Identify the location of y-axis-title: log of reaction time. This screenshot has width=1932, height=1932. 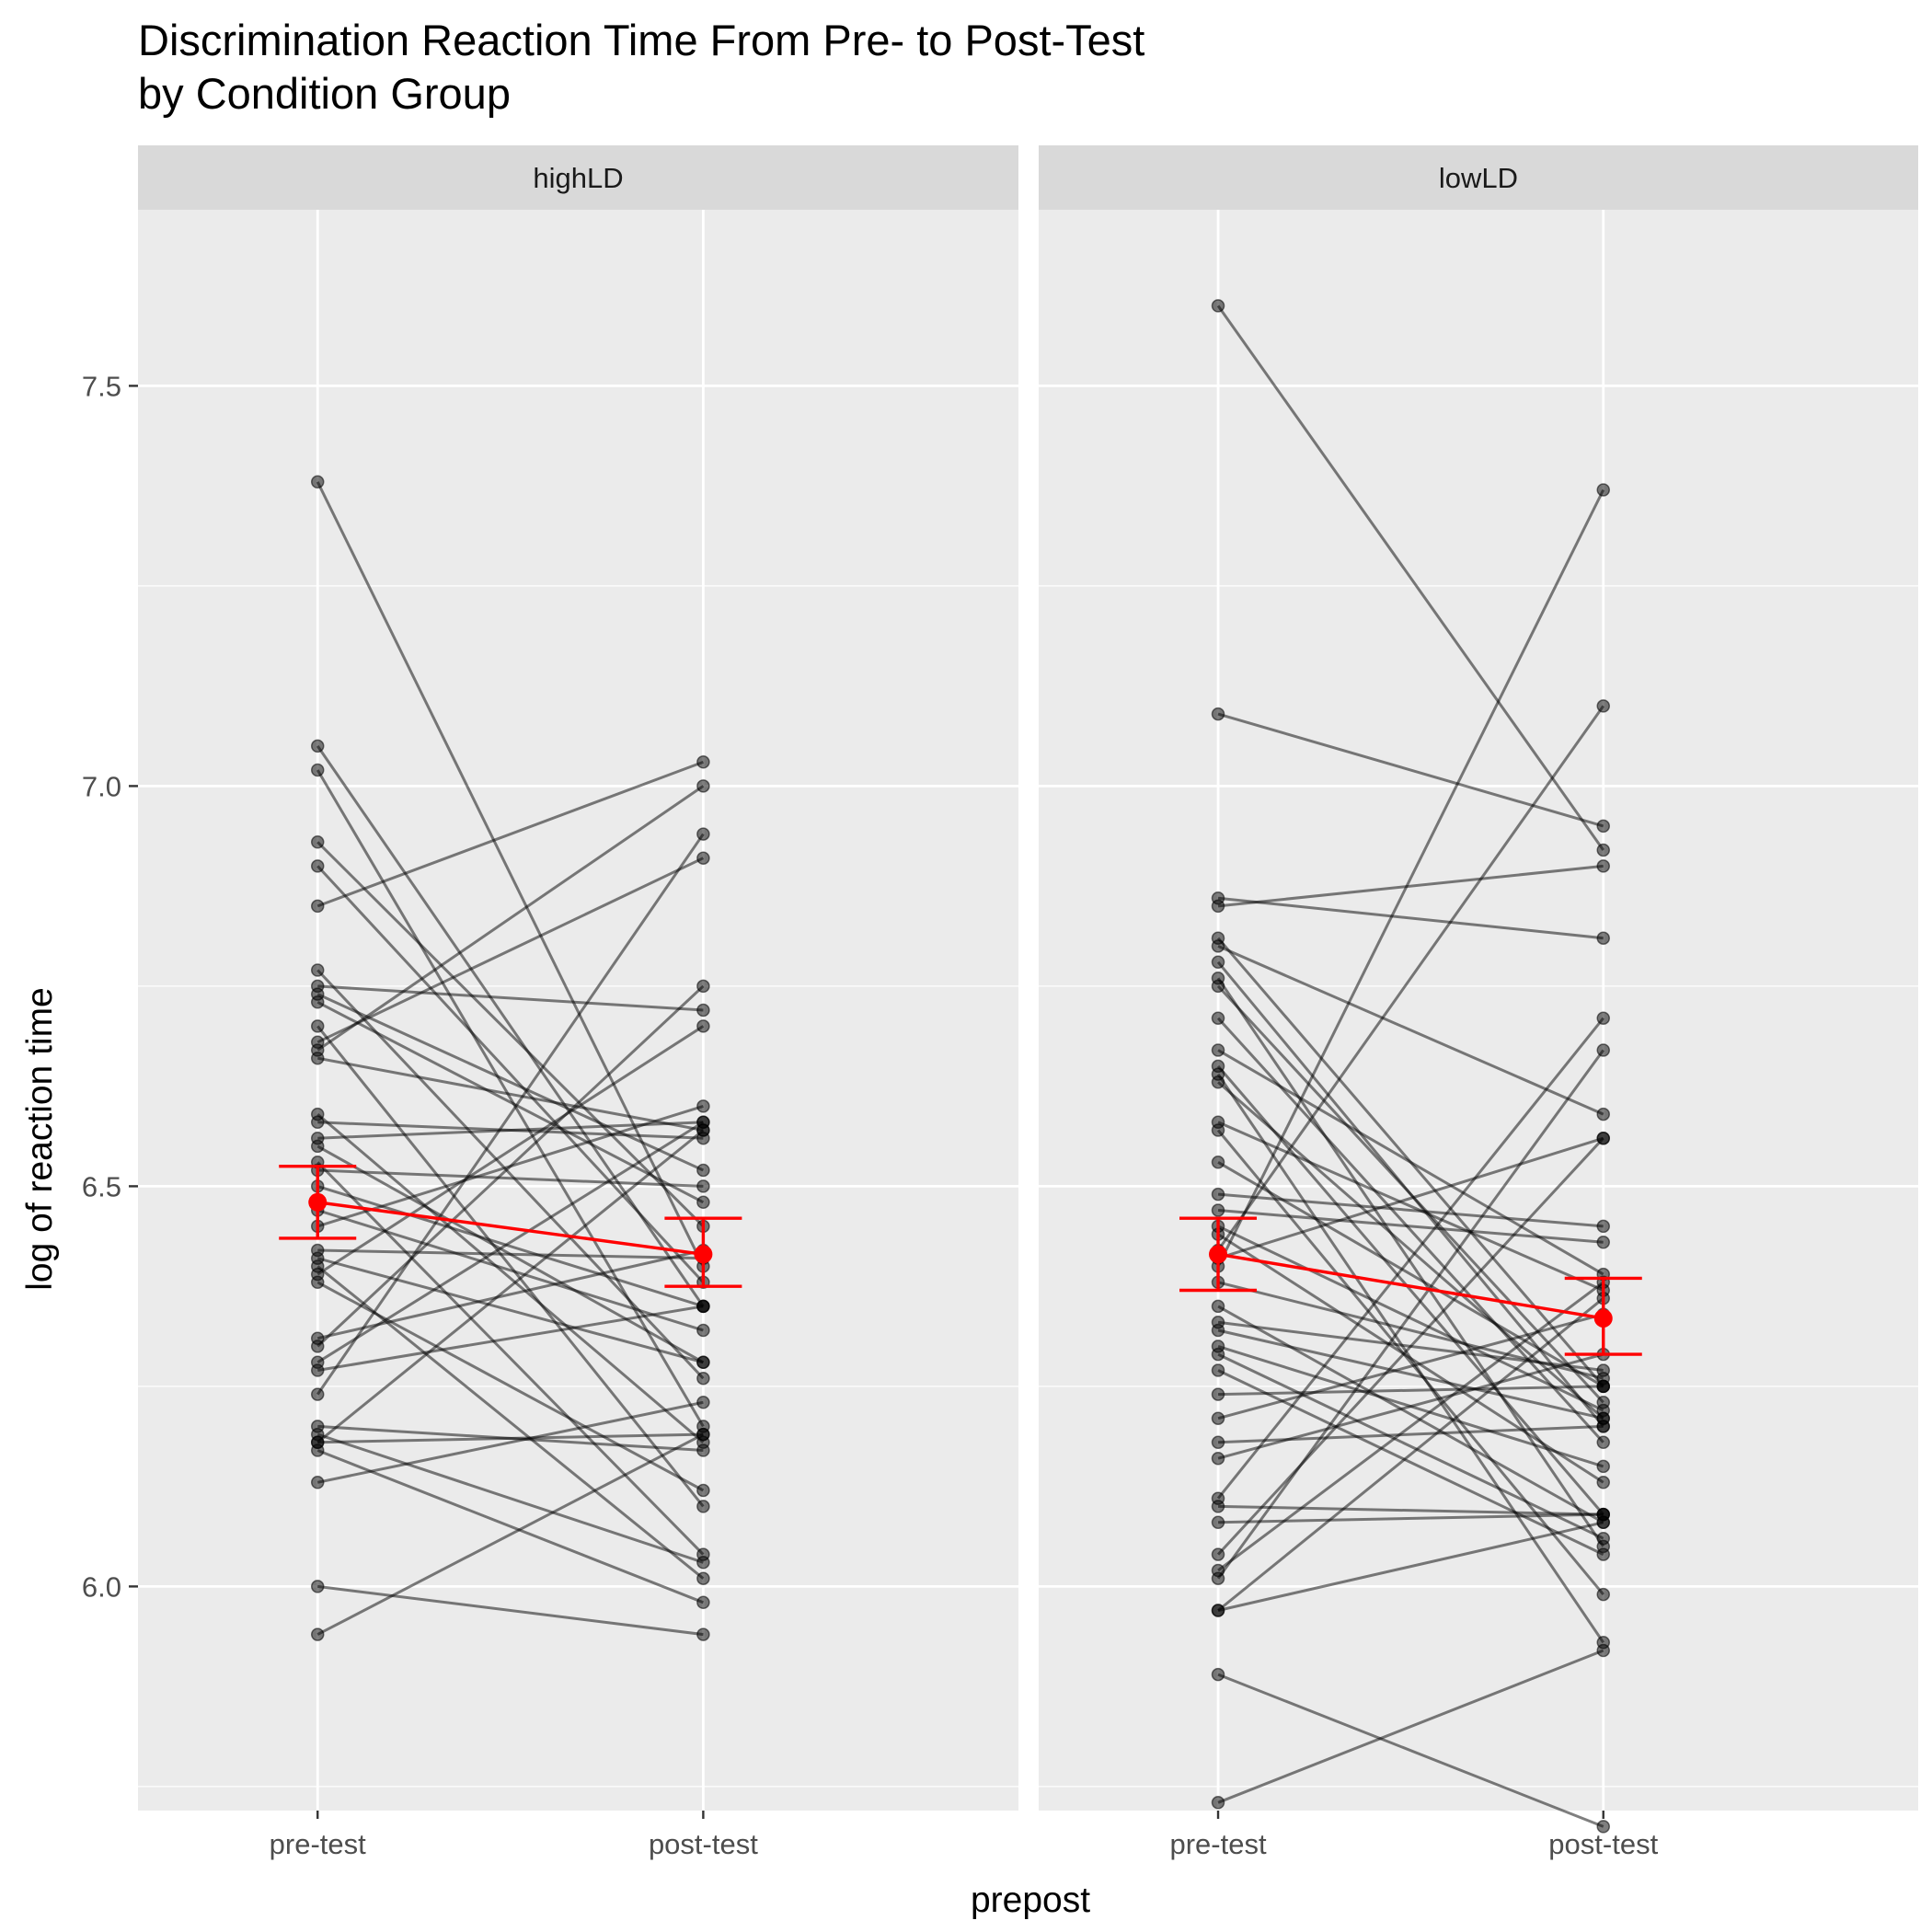
(40, 1139).